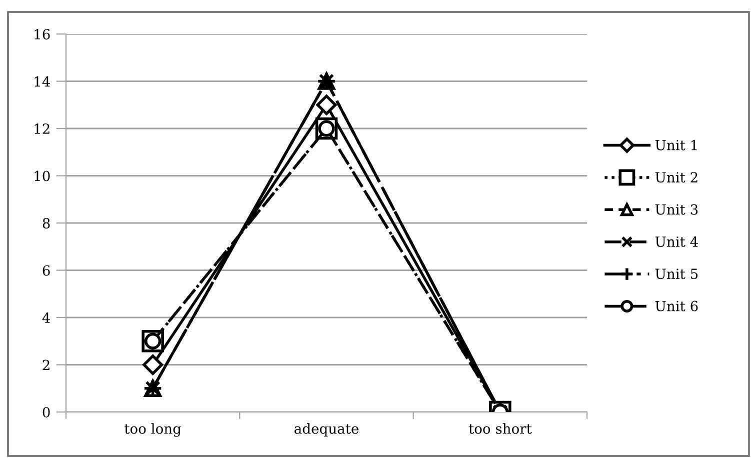 The image size is (751, 458). Describe the element at coordinates (676, 241) in the screenshot. I see `legend-label: Unit 4` at that location.